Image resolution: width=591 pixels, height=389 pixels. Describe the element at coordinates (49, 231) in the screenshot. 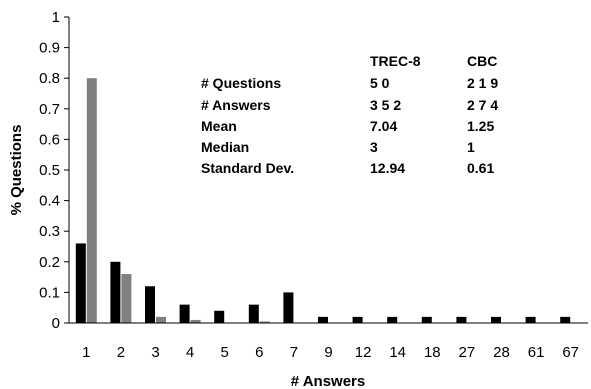

I see `y-tick-label: 0.3` at that location.